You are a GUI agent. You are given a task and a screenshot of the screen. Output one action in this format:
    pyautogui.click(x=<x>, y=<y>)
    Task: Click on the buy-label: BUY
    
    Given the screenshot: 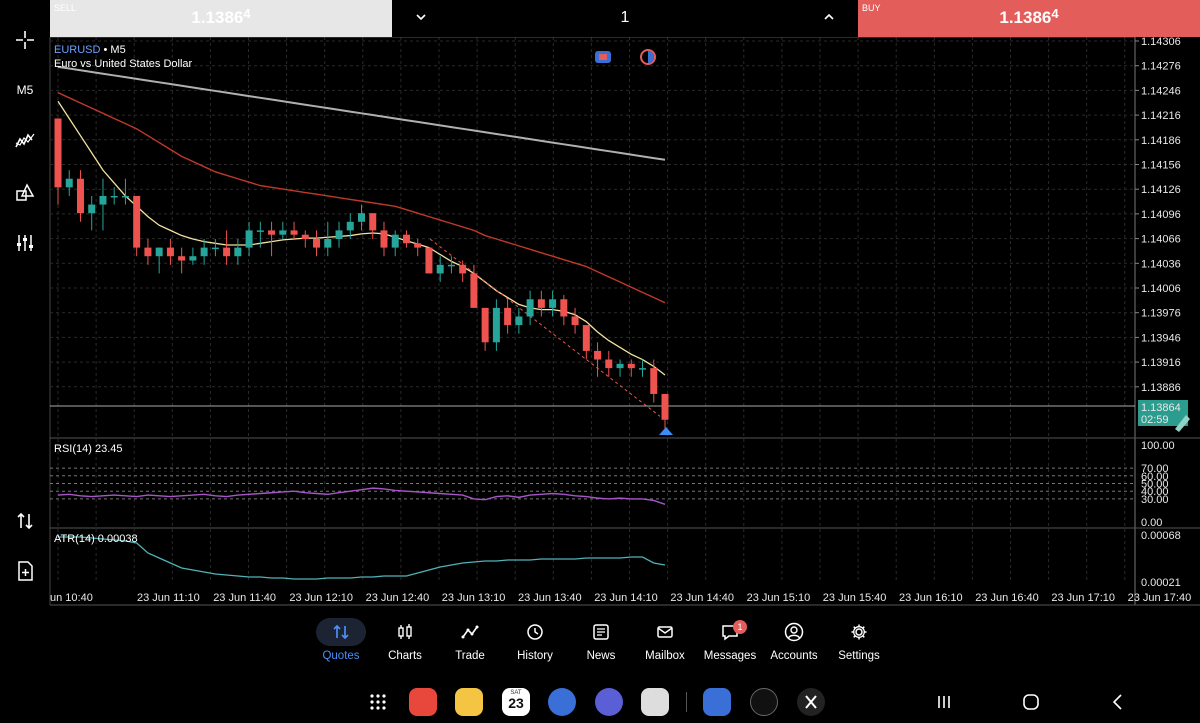 What is the action you would take?
    pyautogui.click(x=871, y=8)
    